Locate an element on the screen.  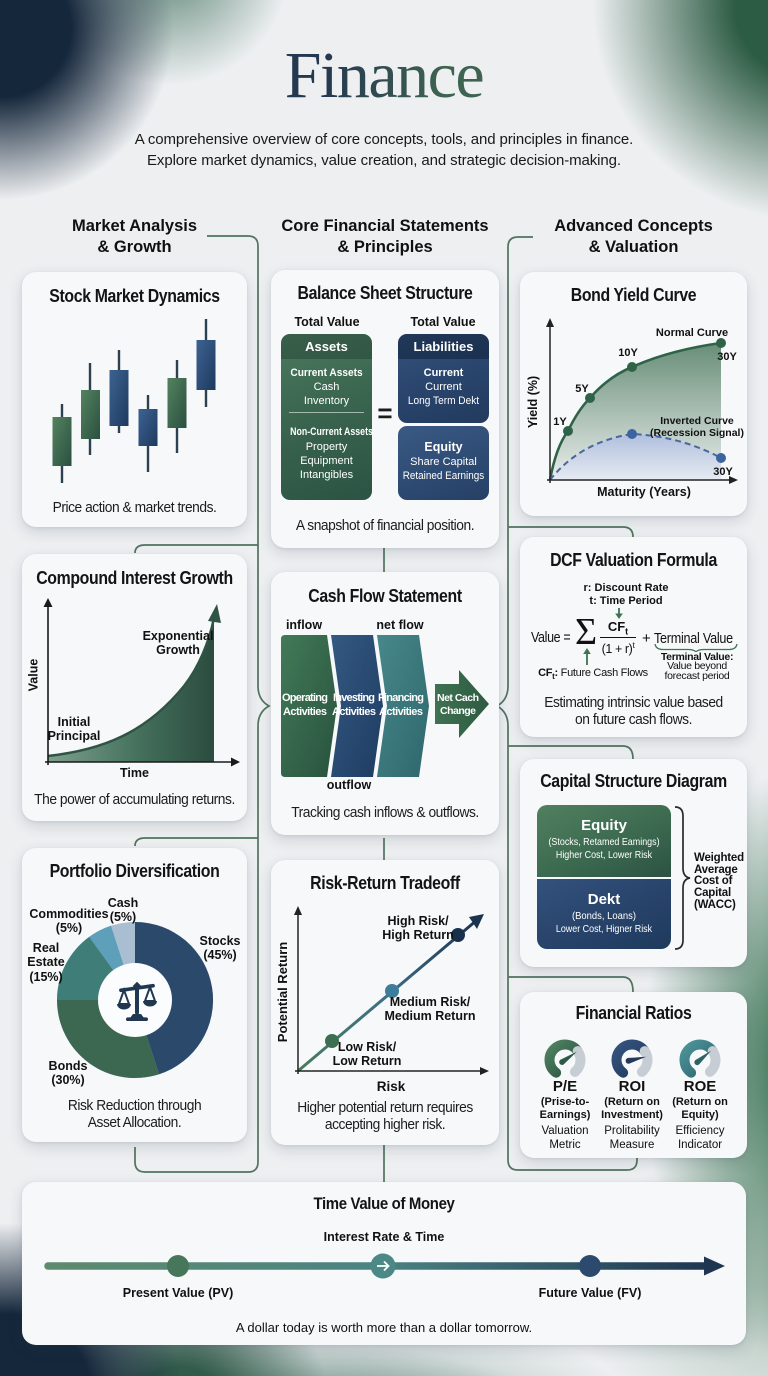
svg-text: Investing is located at coordinates (354, 698).